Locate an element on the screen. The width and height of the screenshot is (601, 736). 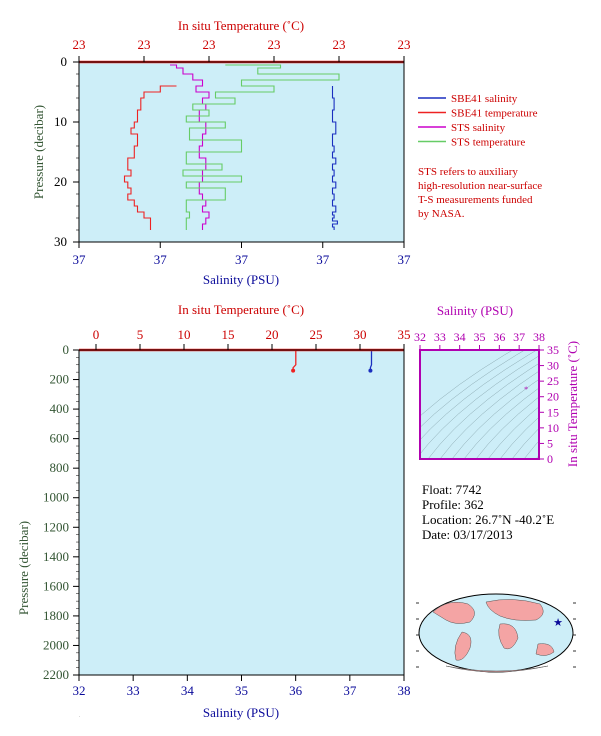
top-pressure-label: Pressure (decibar) is located at coordinates (38, 152).